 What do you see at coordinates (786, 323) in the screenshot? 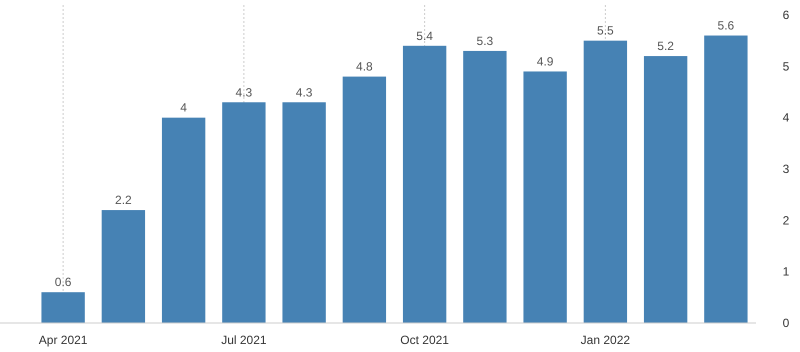
I see `y-tick-label: 0` at bounding box center [786, 323].